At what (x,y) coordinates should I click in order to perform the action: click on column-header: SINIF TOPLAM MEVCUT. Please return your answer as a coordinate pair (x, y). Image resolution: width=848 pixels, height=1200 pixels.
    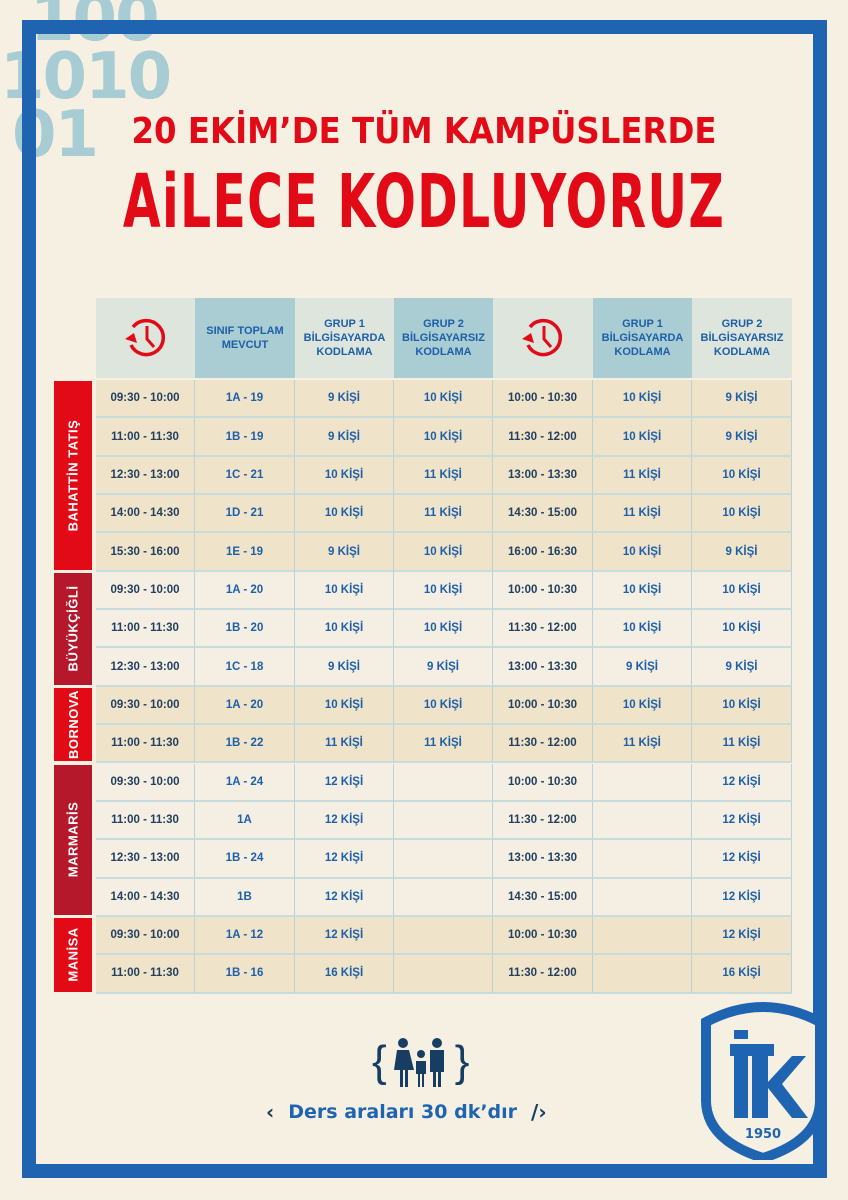
    Looking at the image, I should click on (245, 338).